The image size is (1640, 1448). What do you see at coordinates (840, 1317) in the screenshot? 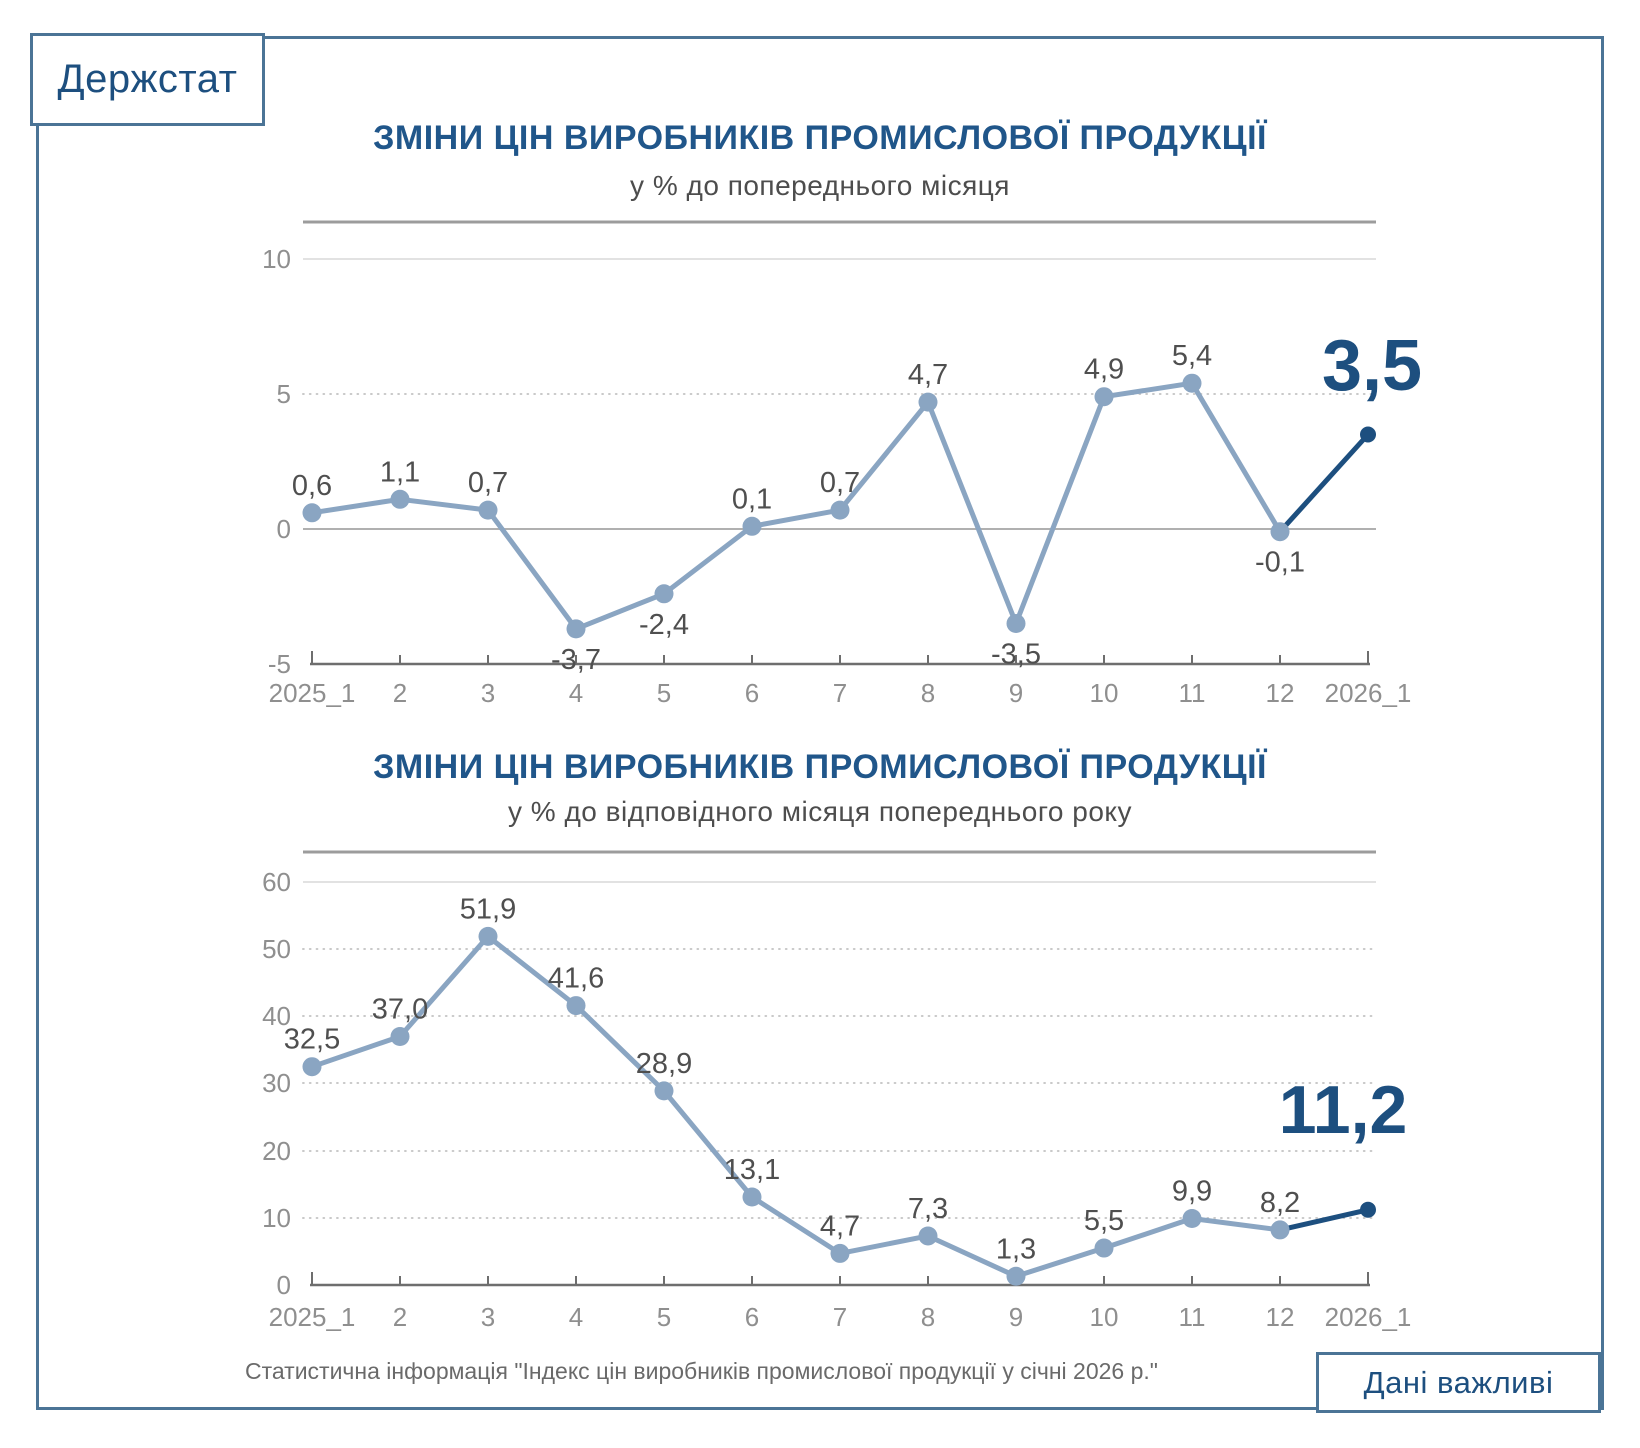
I see `chart2-x-tick-label: 7` at bounding box center [840, 1317].